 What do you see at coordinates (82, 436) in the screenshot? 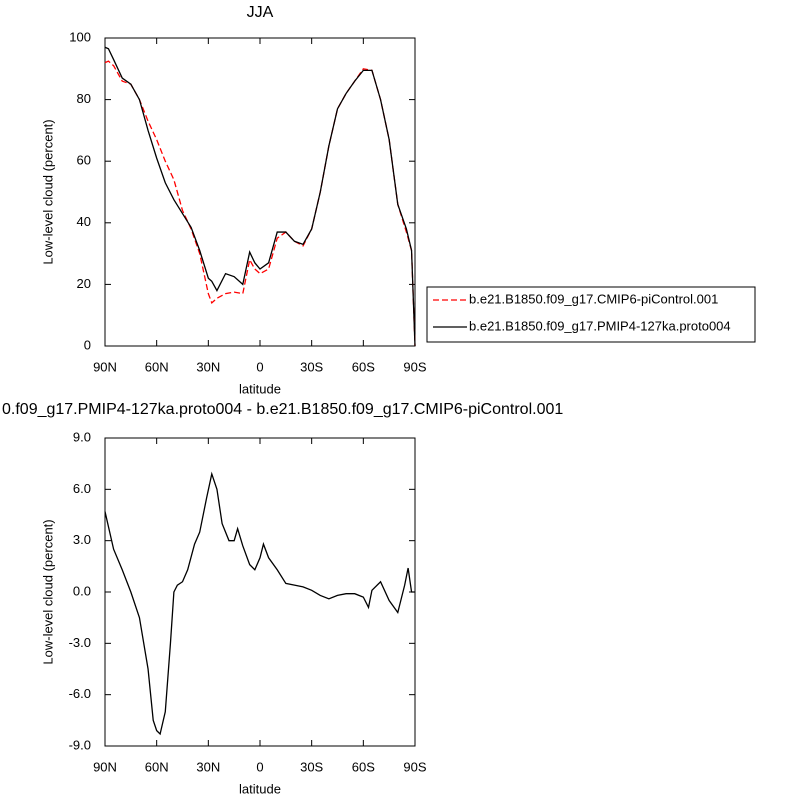
I see `y-tick-label: 9.0` at bounding box center [82, 436].